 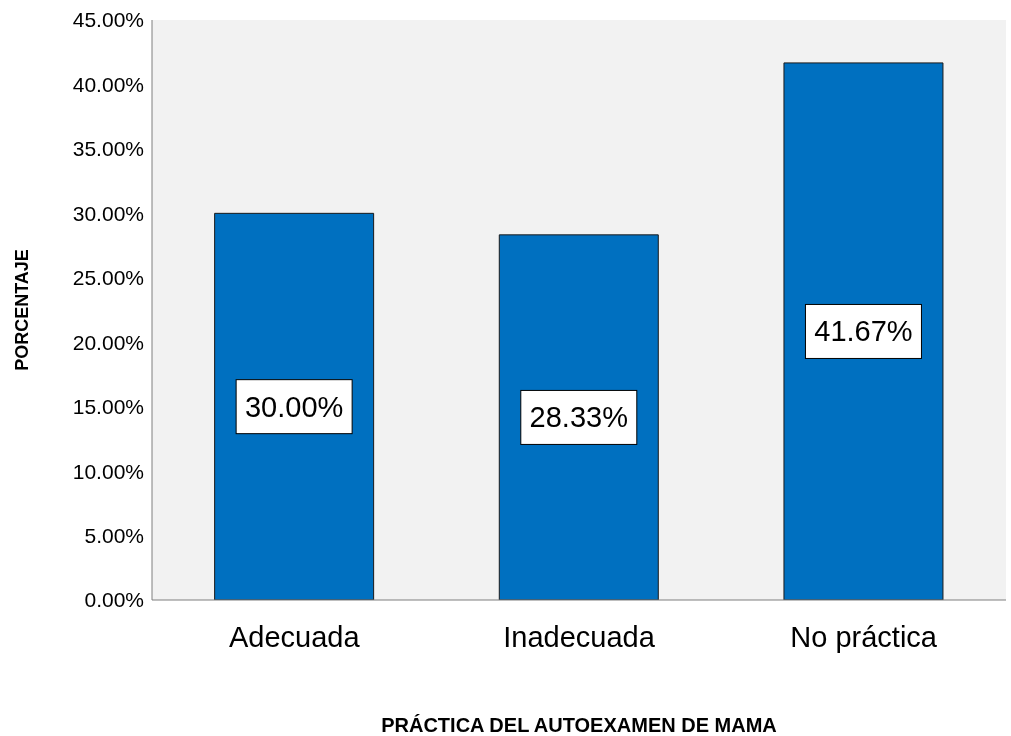 What do you see at coordinates (108, 278) in the screenshot?
I see `y-tick-label: 25.00%` at bounding box center [108, 278].